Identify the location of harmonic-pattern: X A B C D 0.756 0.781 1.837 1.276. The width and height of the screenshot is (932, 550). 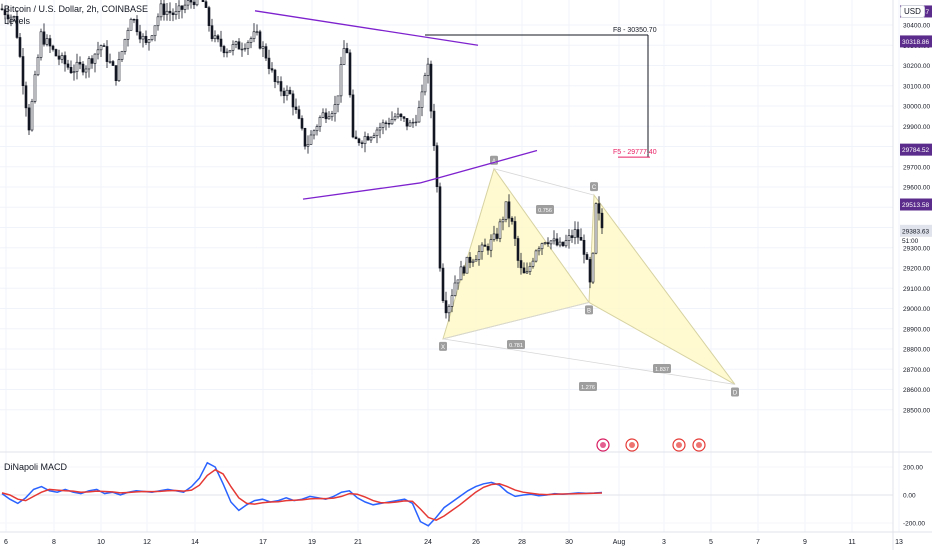
(589, 276).